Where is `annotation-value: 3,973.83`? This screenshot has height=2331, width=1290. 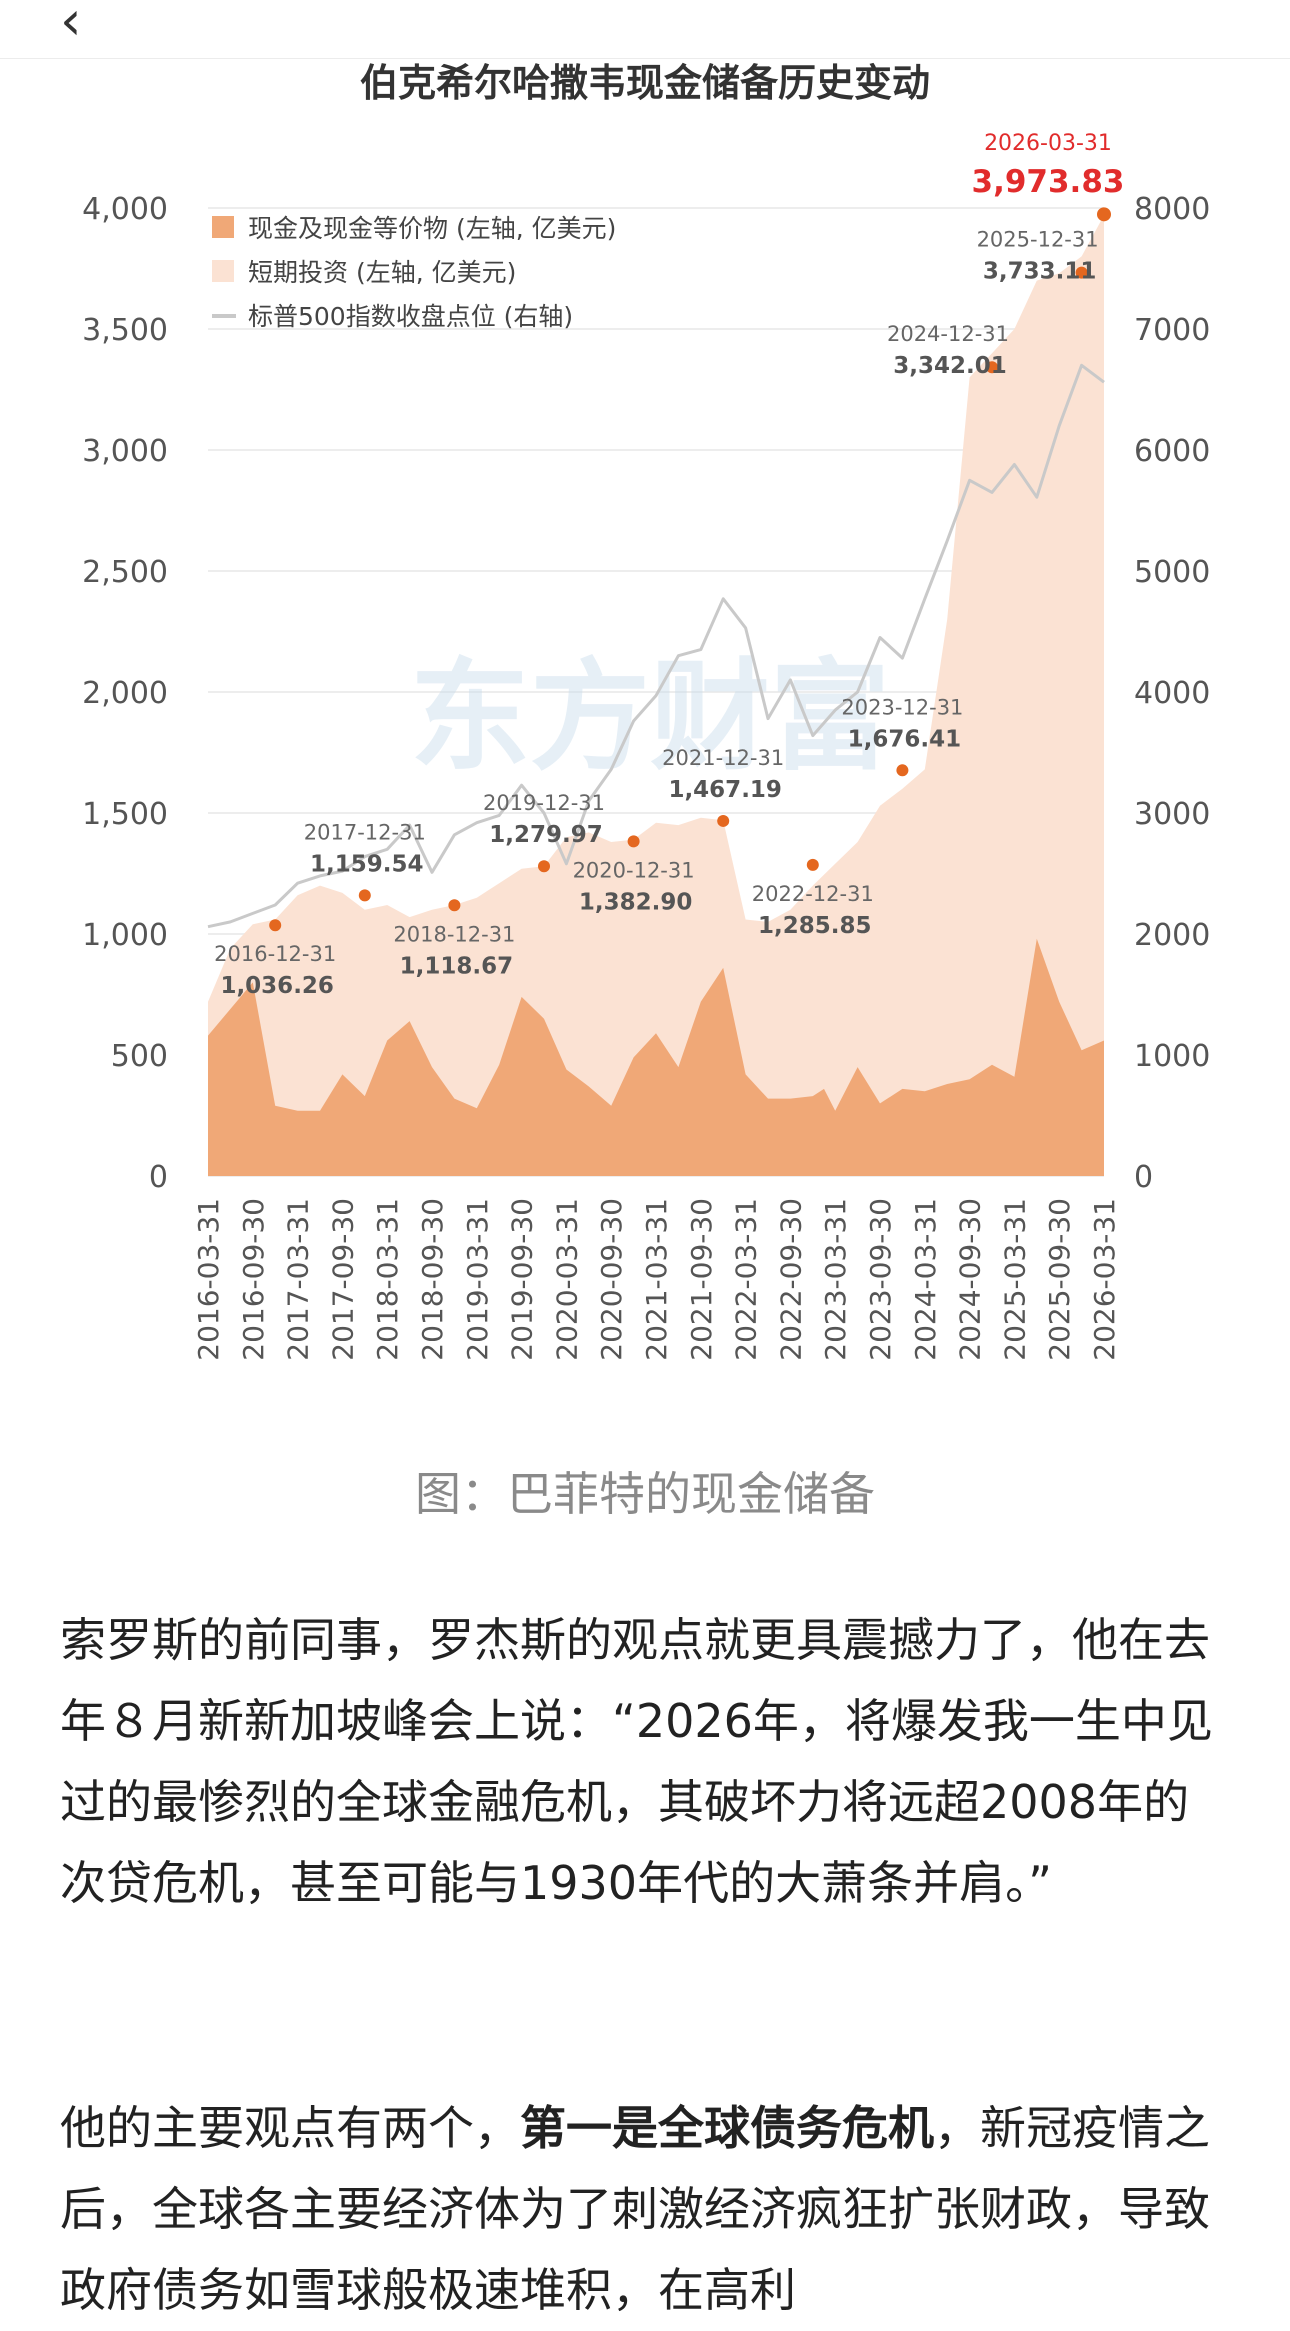 annotation-value: 3,973.83 is located at coordinates (1048, 182).